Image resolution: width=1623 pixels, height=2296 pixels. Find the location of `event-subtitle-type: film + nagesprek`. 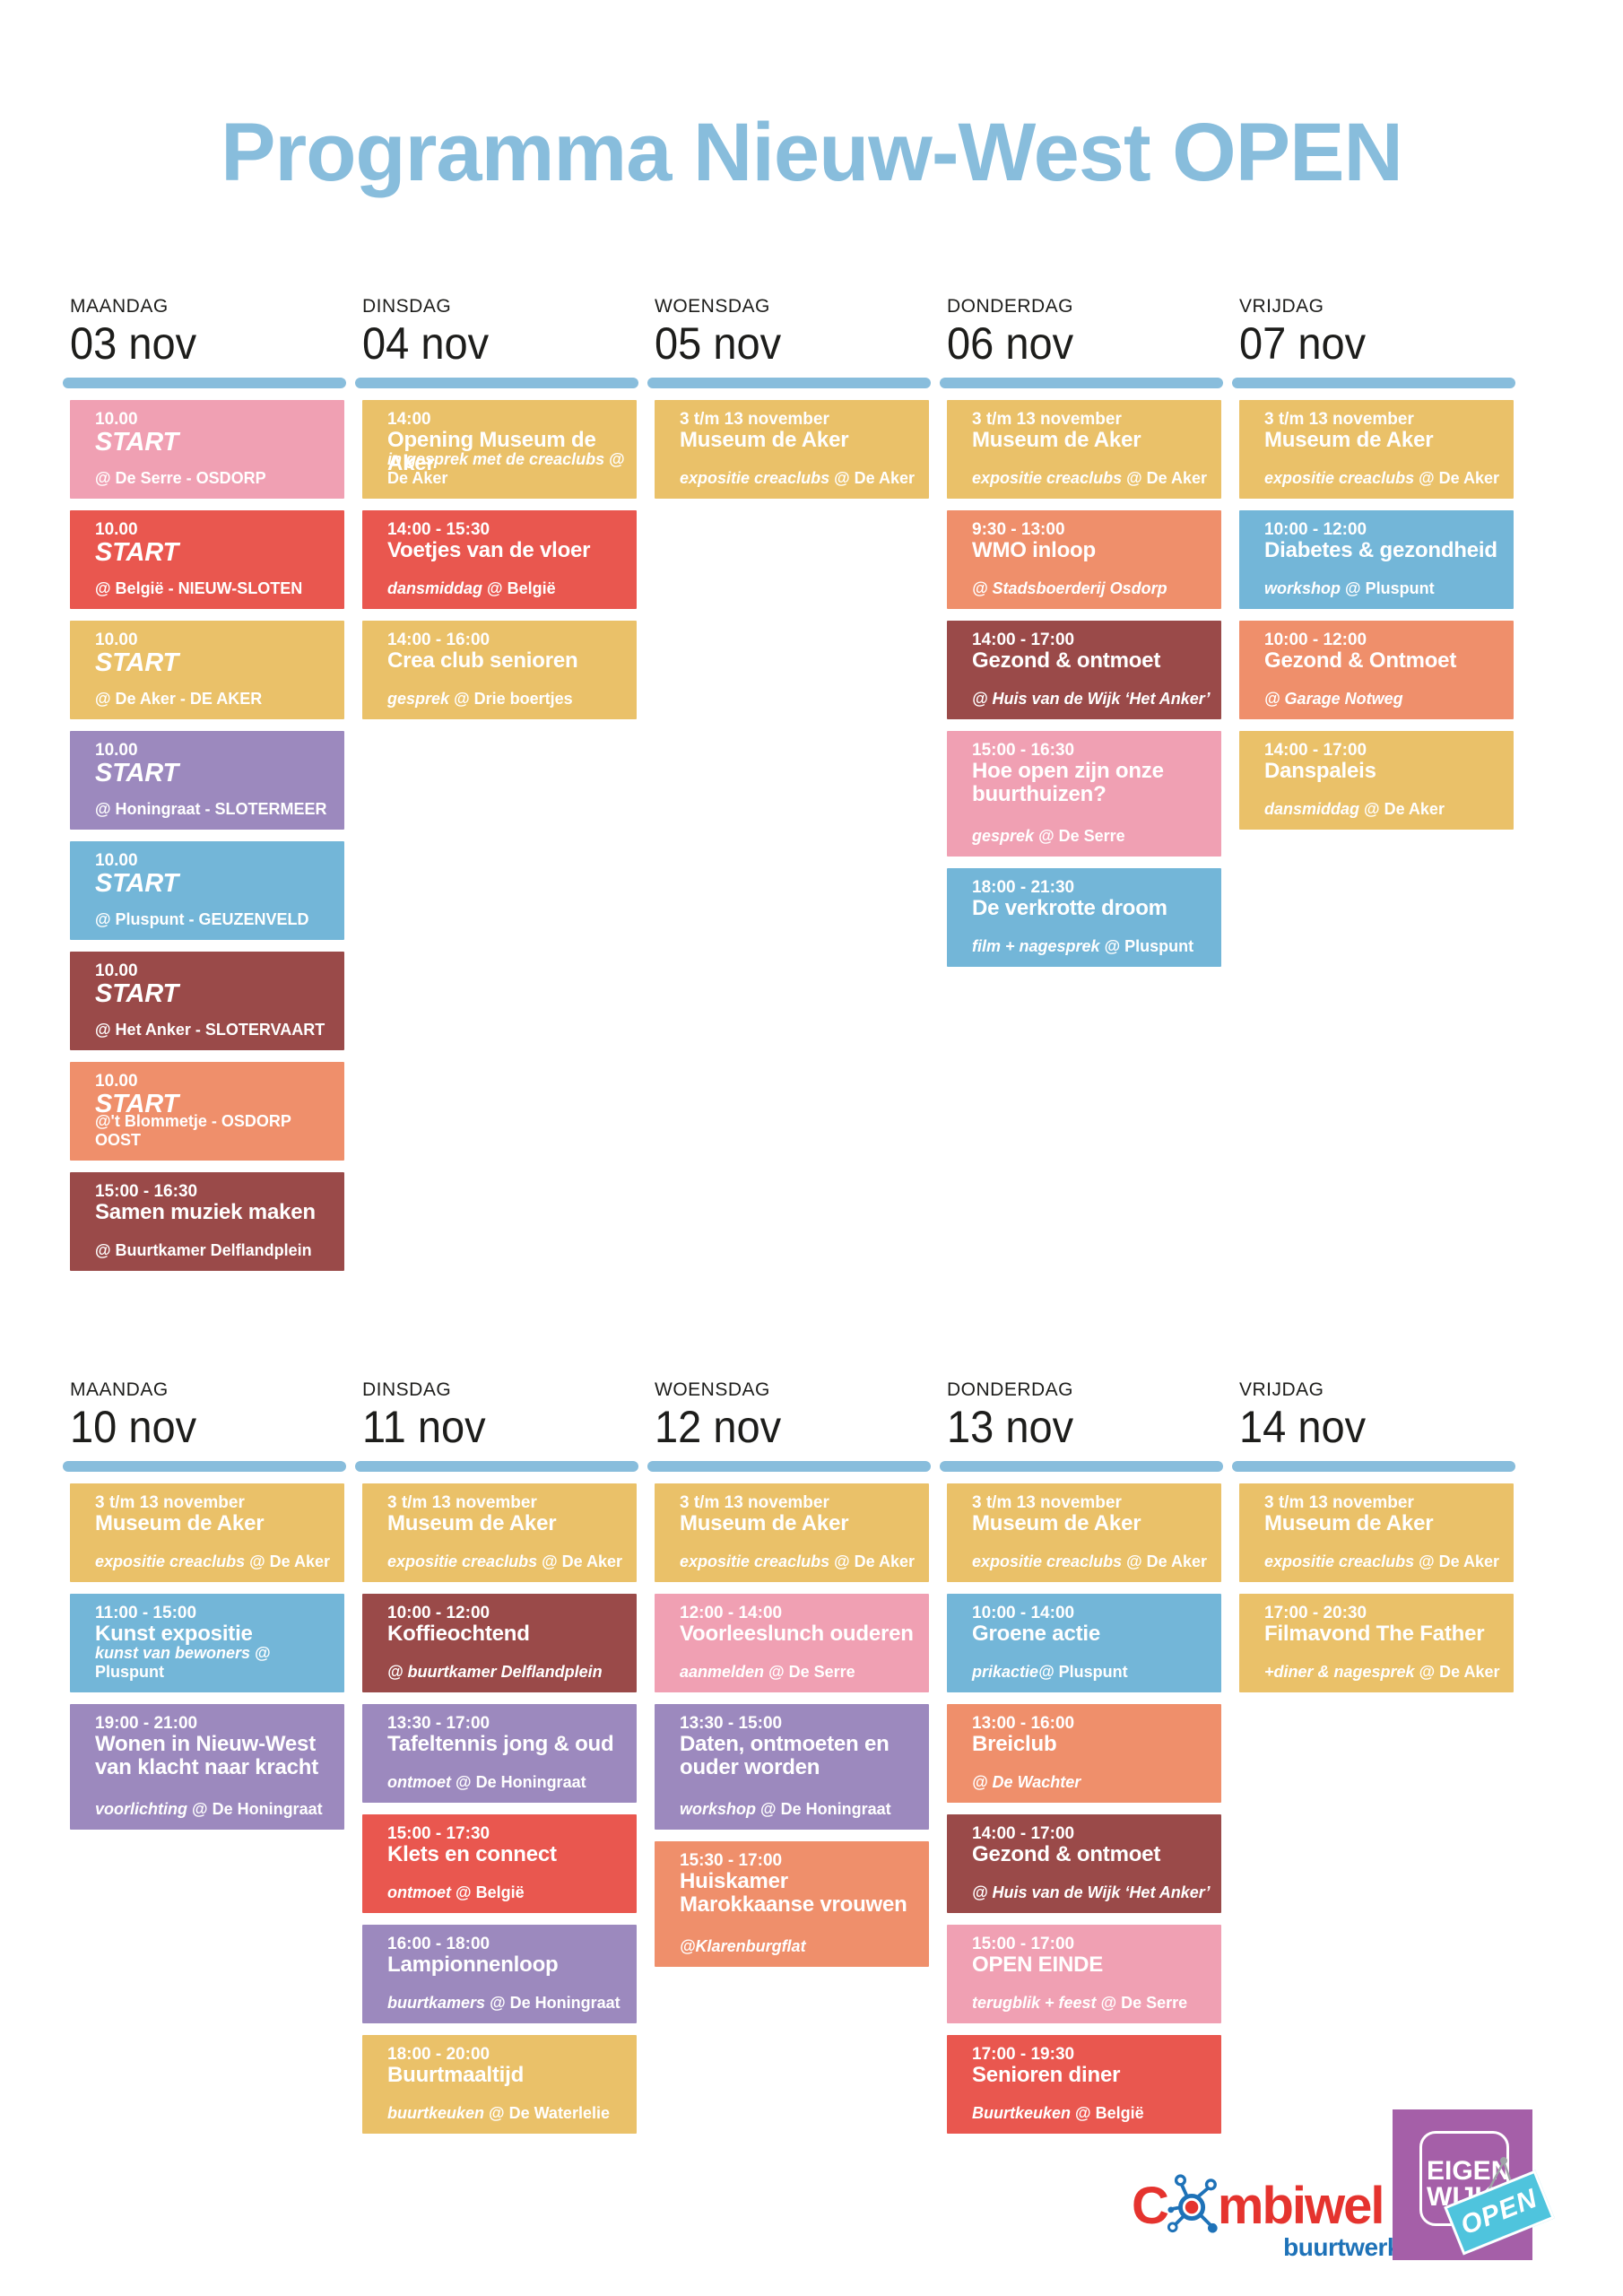

event-subtitle-type: film + nagesprek is located at coordinates (1036, 946).